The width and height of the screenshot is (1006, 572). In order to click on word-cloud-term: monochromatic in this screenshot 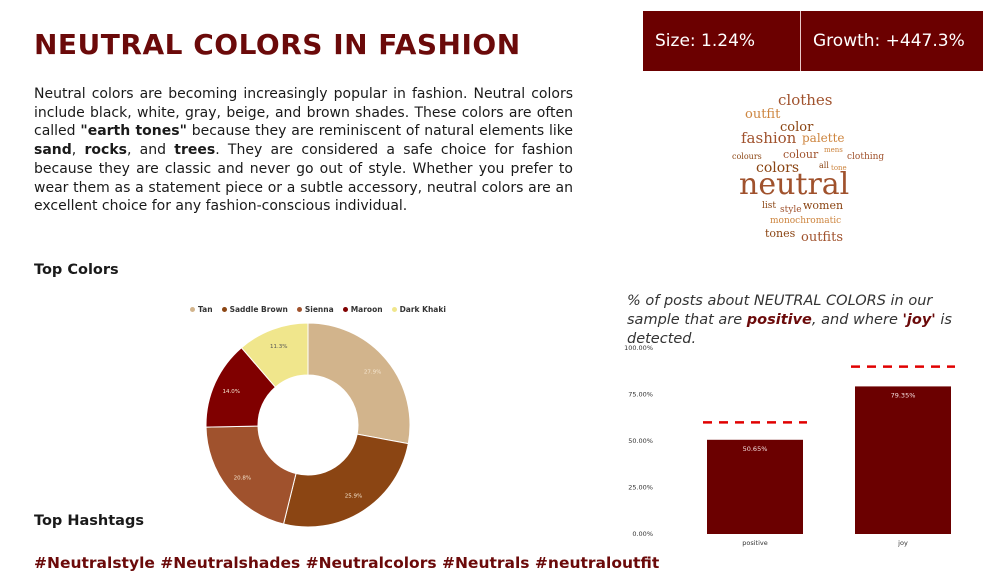, I will do `click(806, 221)`.